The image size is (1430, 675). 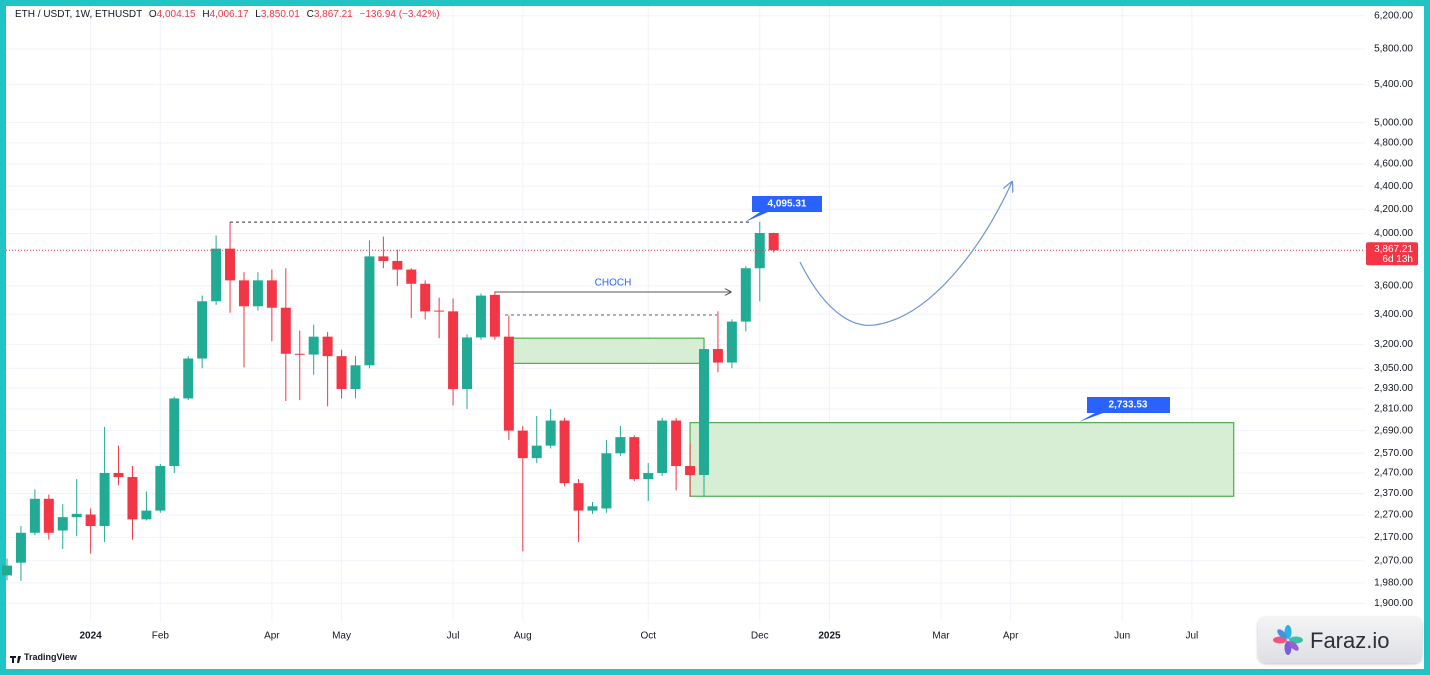 What do you see at coordinates (152, 14) in the screenshot?
I see `legend-key: O` at bounding box center [152, 14].